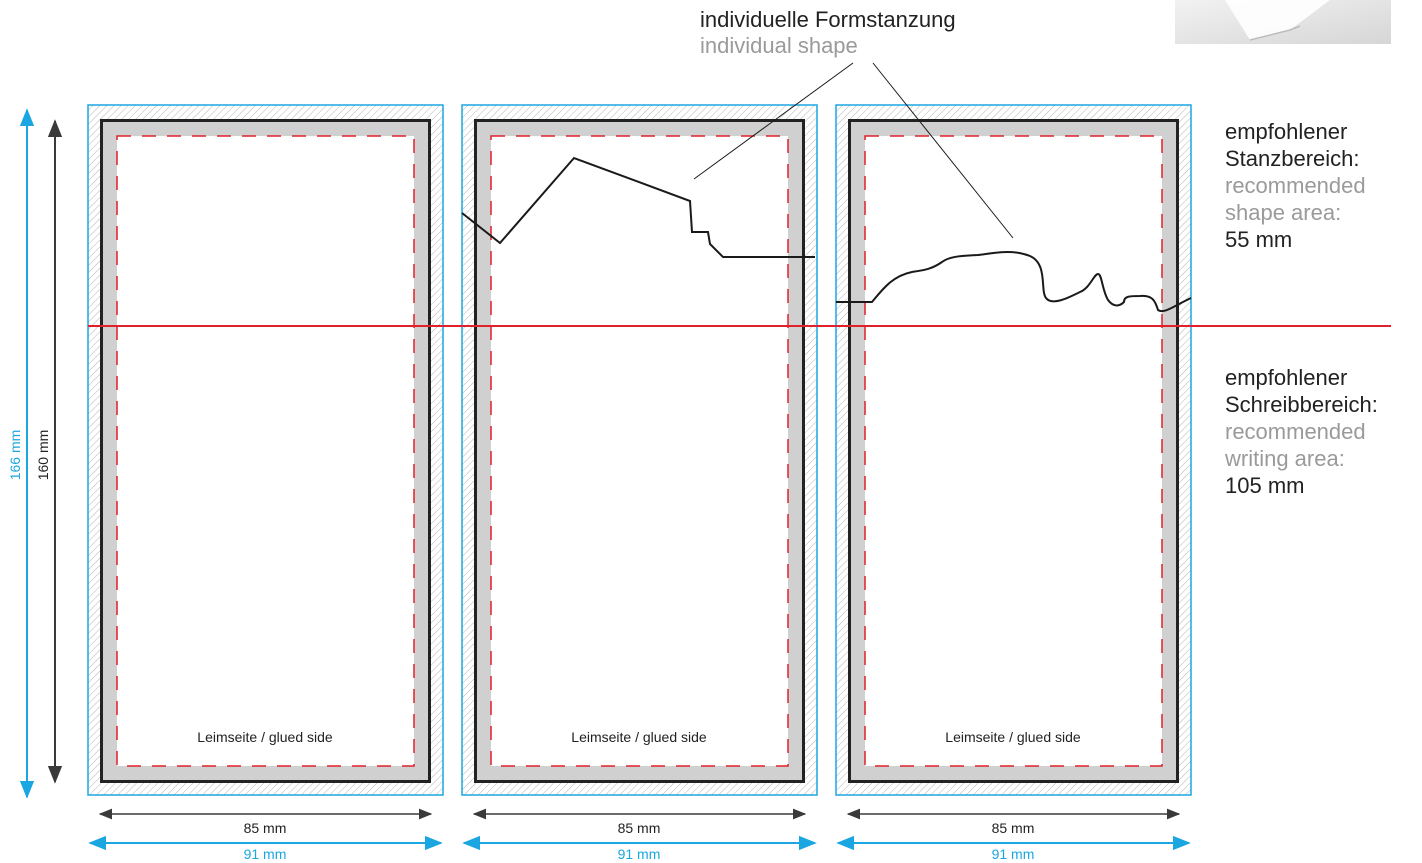 Image resolution: width=1422 pixels, height=863 pixels. What do you see at coordinates (1014, 282) in the screenshot?
I see `curved-shape-cut-line` at bounding box center [1014, 282].